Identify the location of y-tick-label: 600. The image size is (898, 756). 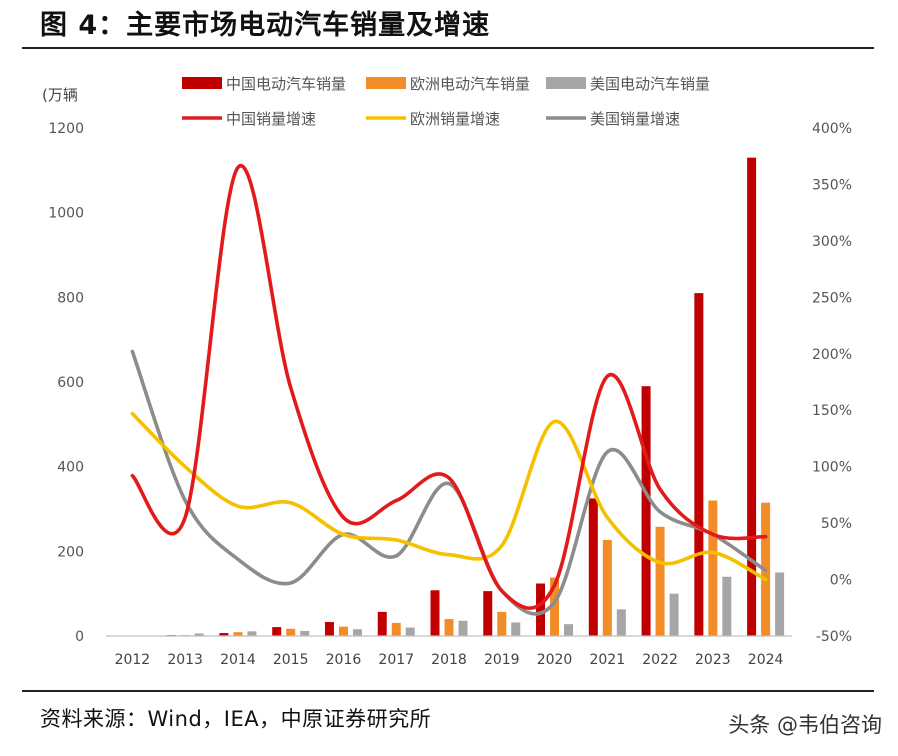
(70, 383).